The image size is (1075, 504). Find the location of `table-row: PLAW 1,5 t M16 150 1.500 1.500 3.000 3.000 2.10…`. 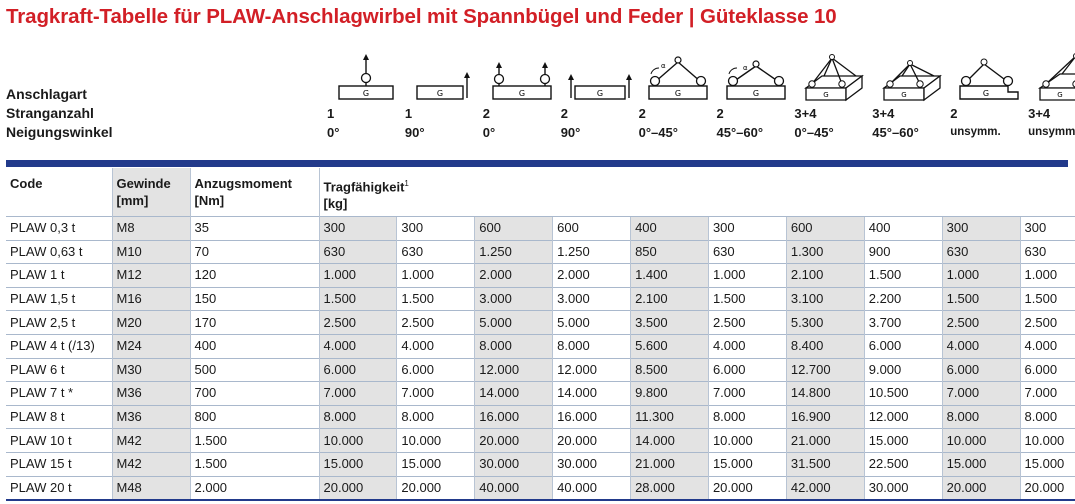

table-row: PLAW 1,5 t M16 150 1.500 1.500 3.000 3.000 2.10… is located at coordinates (540, 298).